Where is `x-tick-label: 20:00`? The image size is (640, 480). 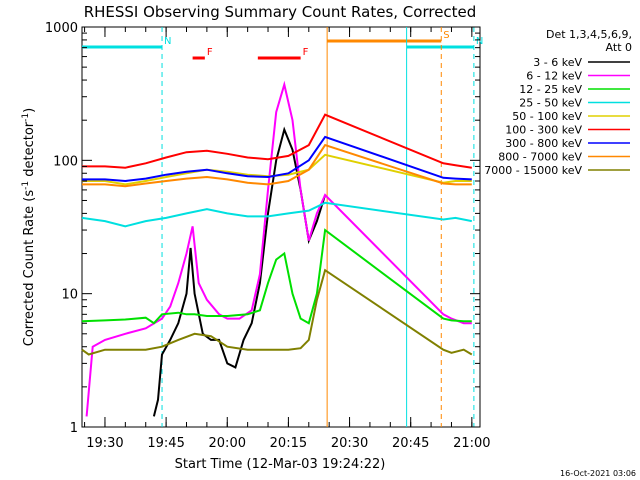 x-tick-label: 20:00 is located at coordinates (227, 443).